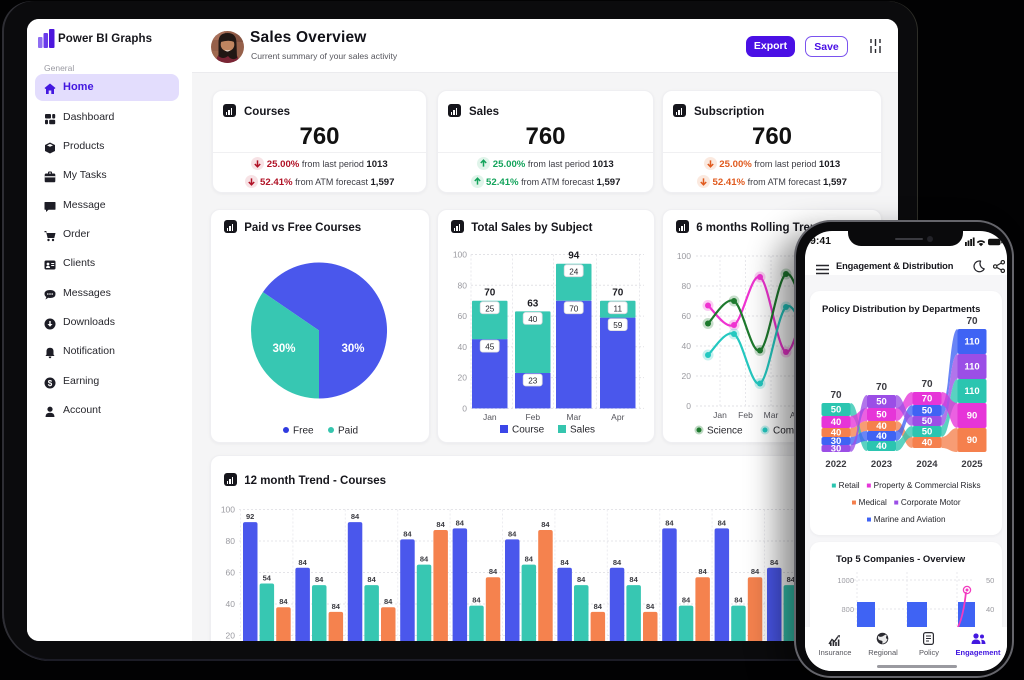 This screenshot has height=680, width=1024. I want to click on svg-text: 11, so click(618, 308).